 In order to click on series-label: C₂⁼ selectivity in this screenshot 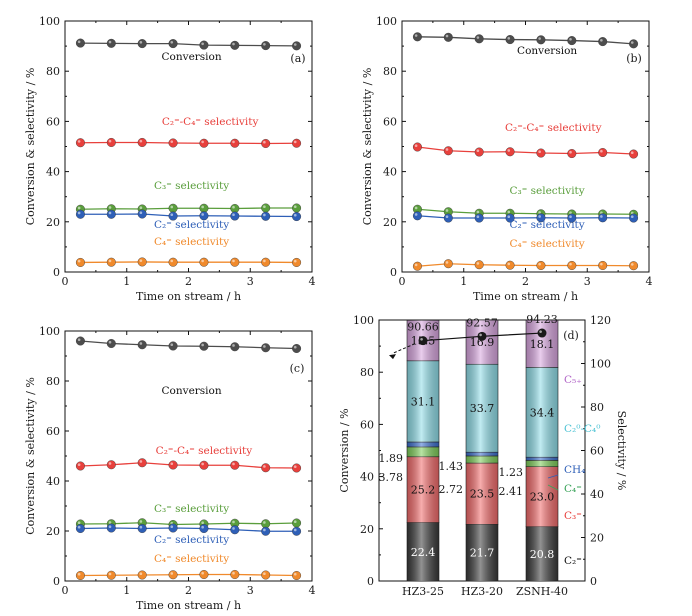, I will do `click(547, 225)`.